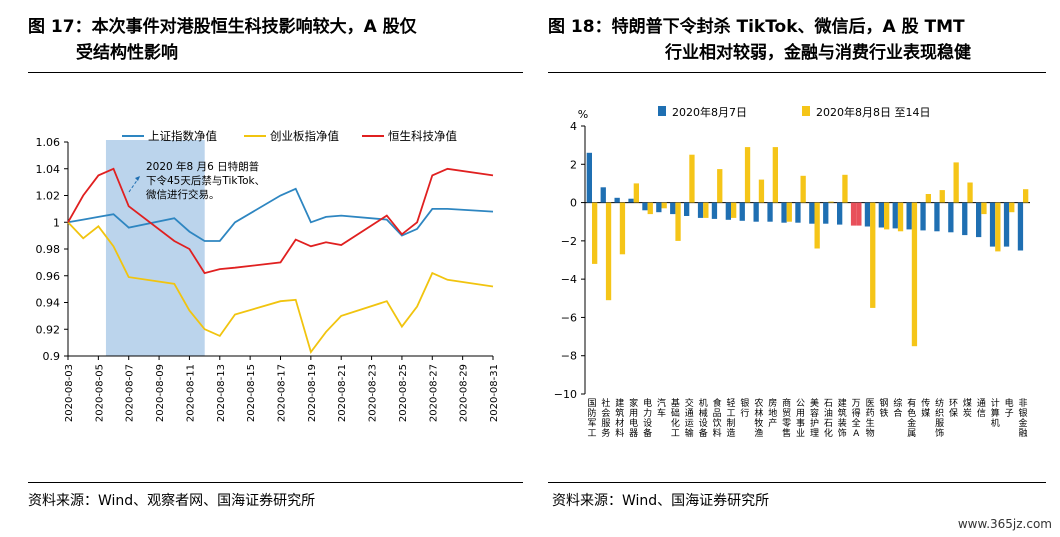  I want to click on bar-房地产-2, so click(775, 175).